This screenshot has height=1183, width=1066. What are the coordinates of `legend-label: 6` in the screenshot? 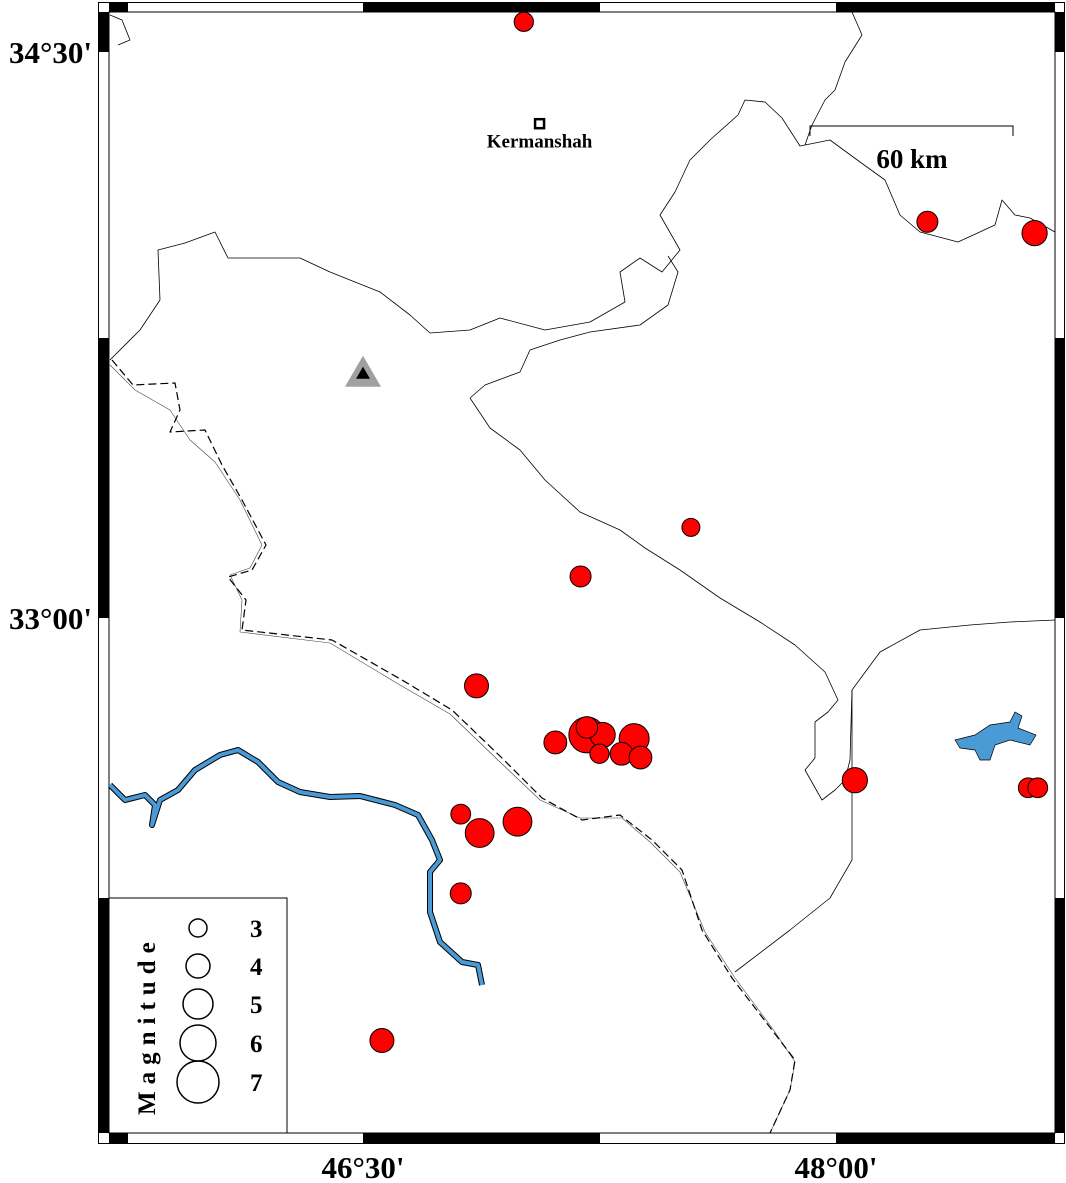 It's located at (256, 1044).